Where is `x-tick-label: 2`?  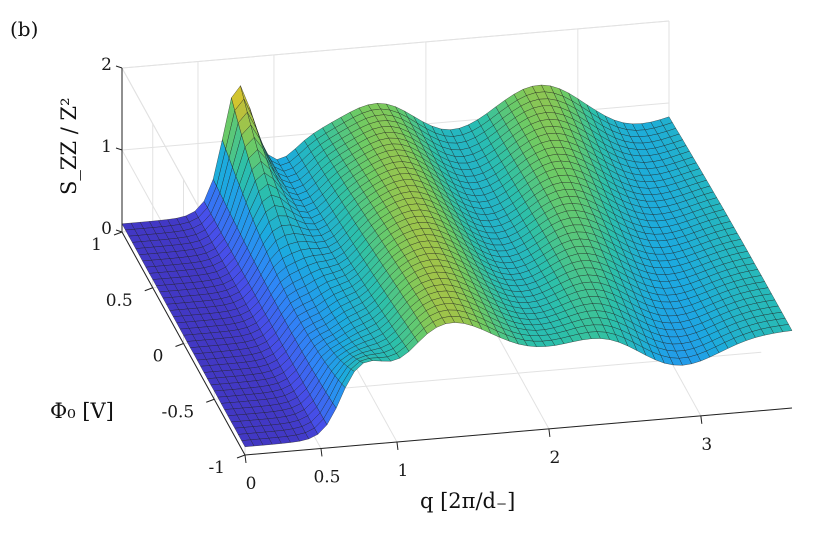
x-tick-label: 2 is located at coordinates (554, 458).